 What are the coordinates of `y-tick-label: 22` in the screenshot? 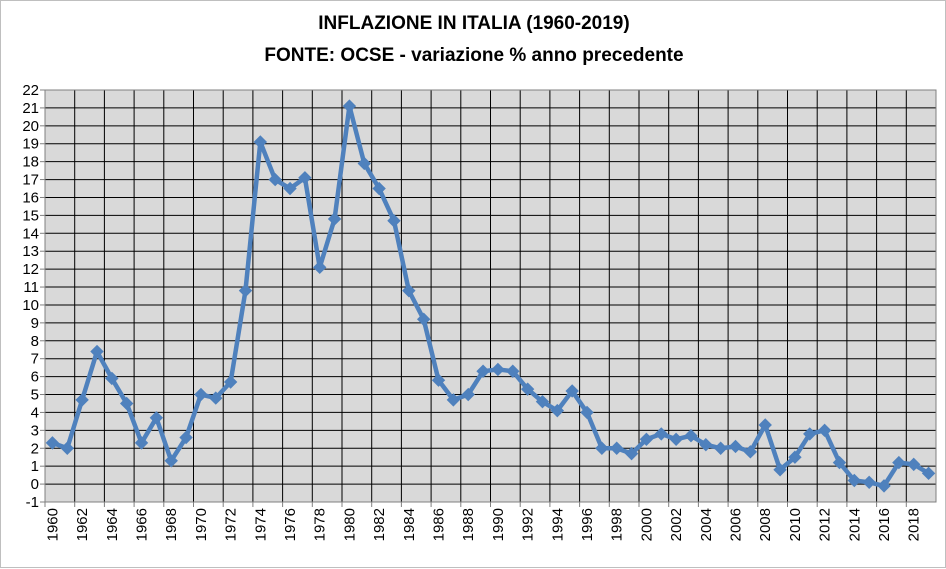 It's located at (30, 90).